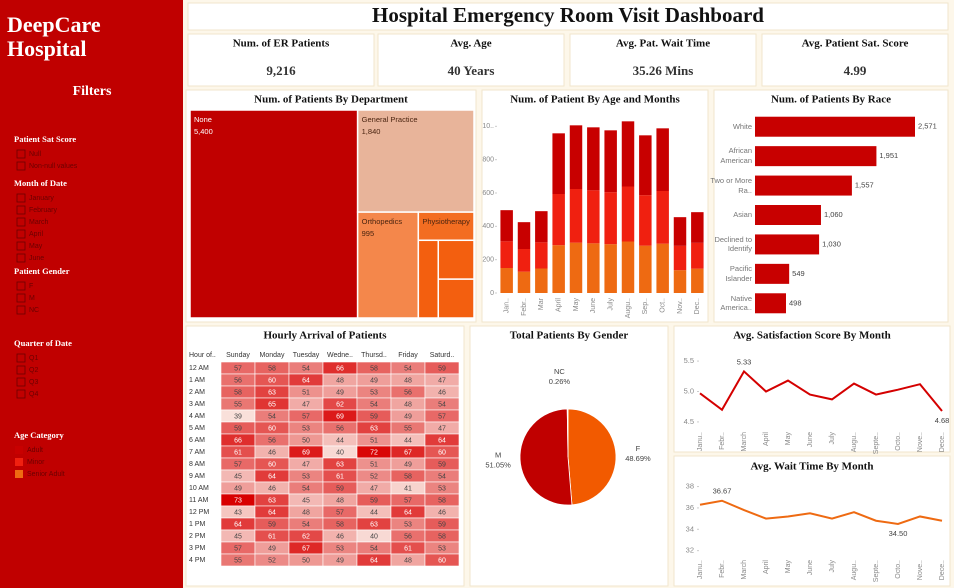  Describe the element at coordinates (446, 221) in the screenshot. I see `treemap-label: Physiotherapy` at that location.